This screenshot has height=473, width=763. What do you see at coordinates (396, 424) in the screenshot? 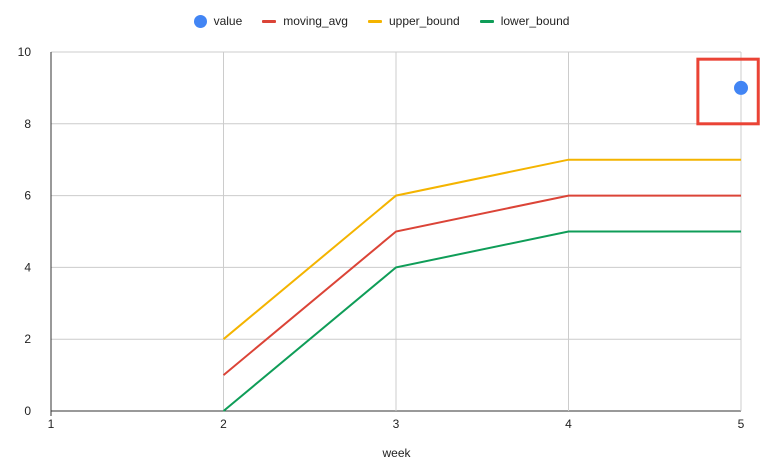
I see `x-tick-label: 3` at bounding box center [396, 424].